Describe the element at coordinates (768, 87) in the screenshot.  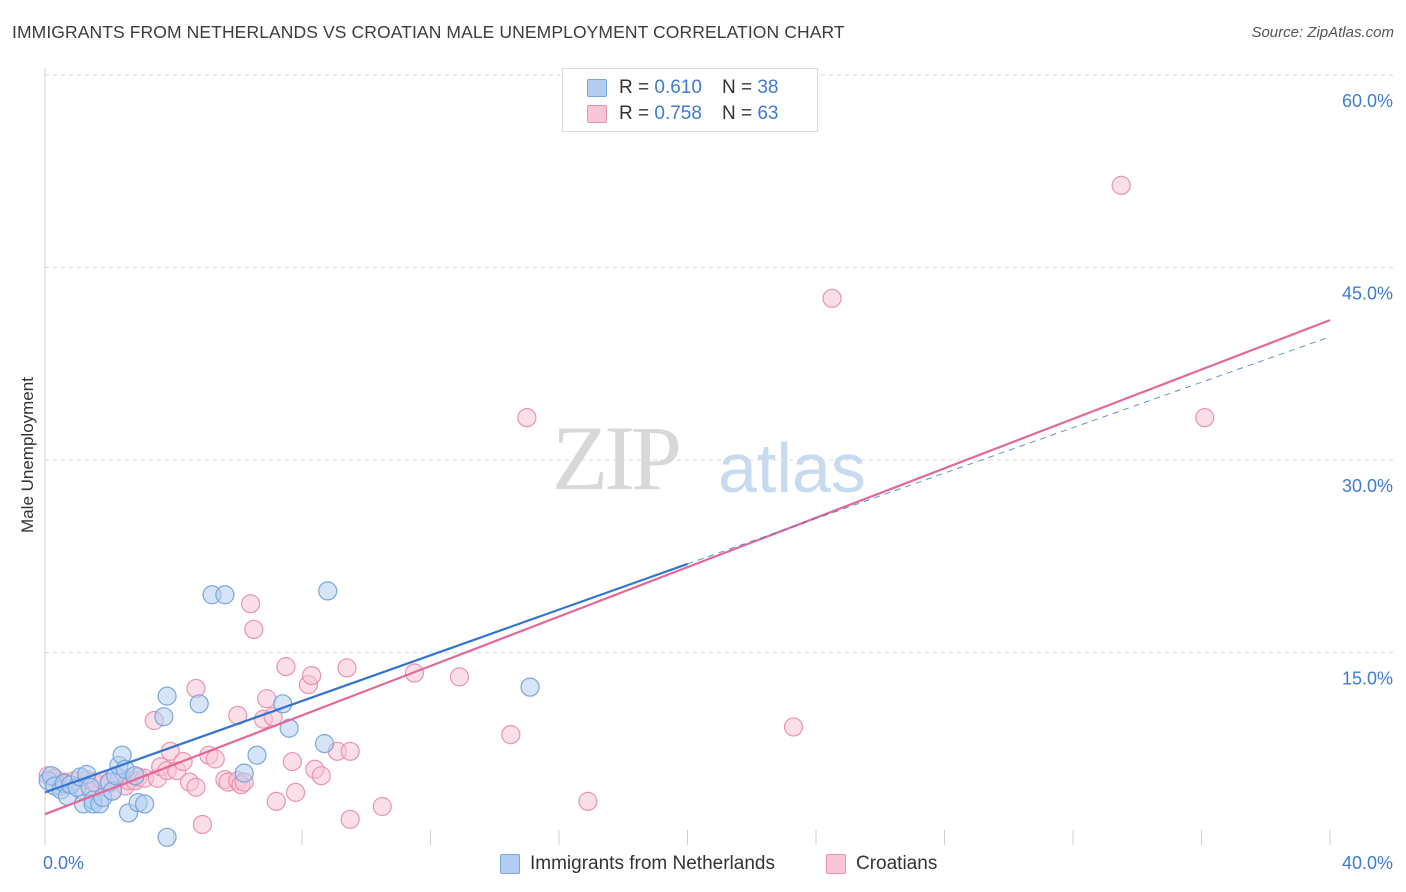
I see `legend-n-value: 38` at that location.